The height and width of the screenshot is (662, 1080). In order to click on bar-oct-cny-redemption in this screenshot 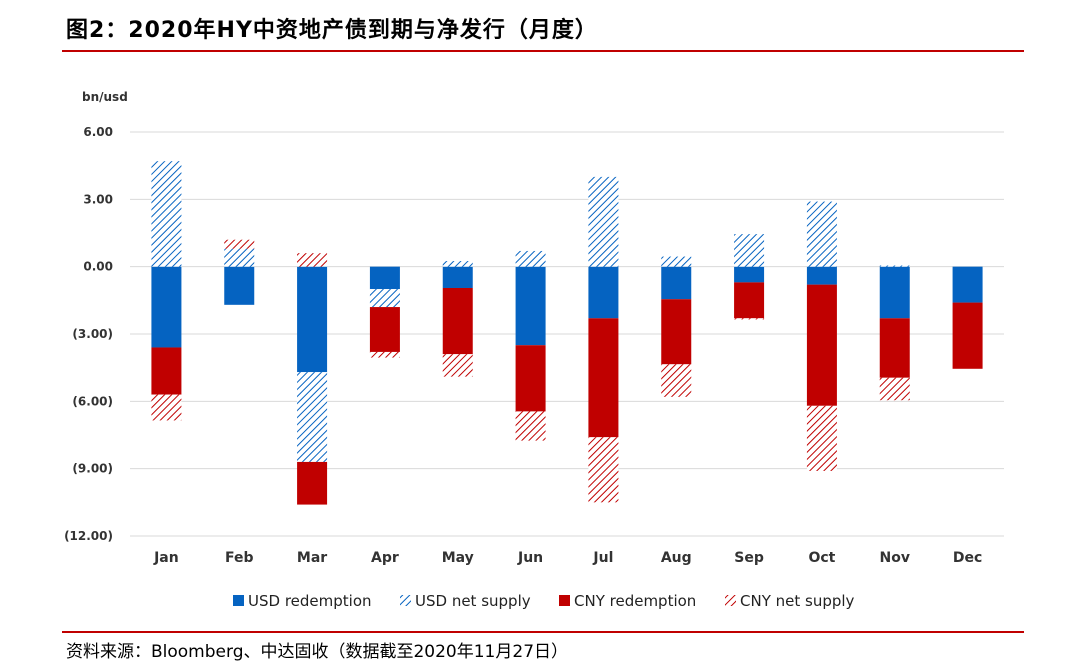, I will do `click(821, 345)`.